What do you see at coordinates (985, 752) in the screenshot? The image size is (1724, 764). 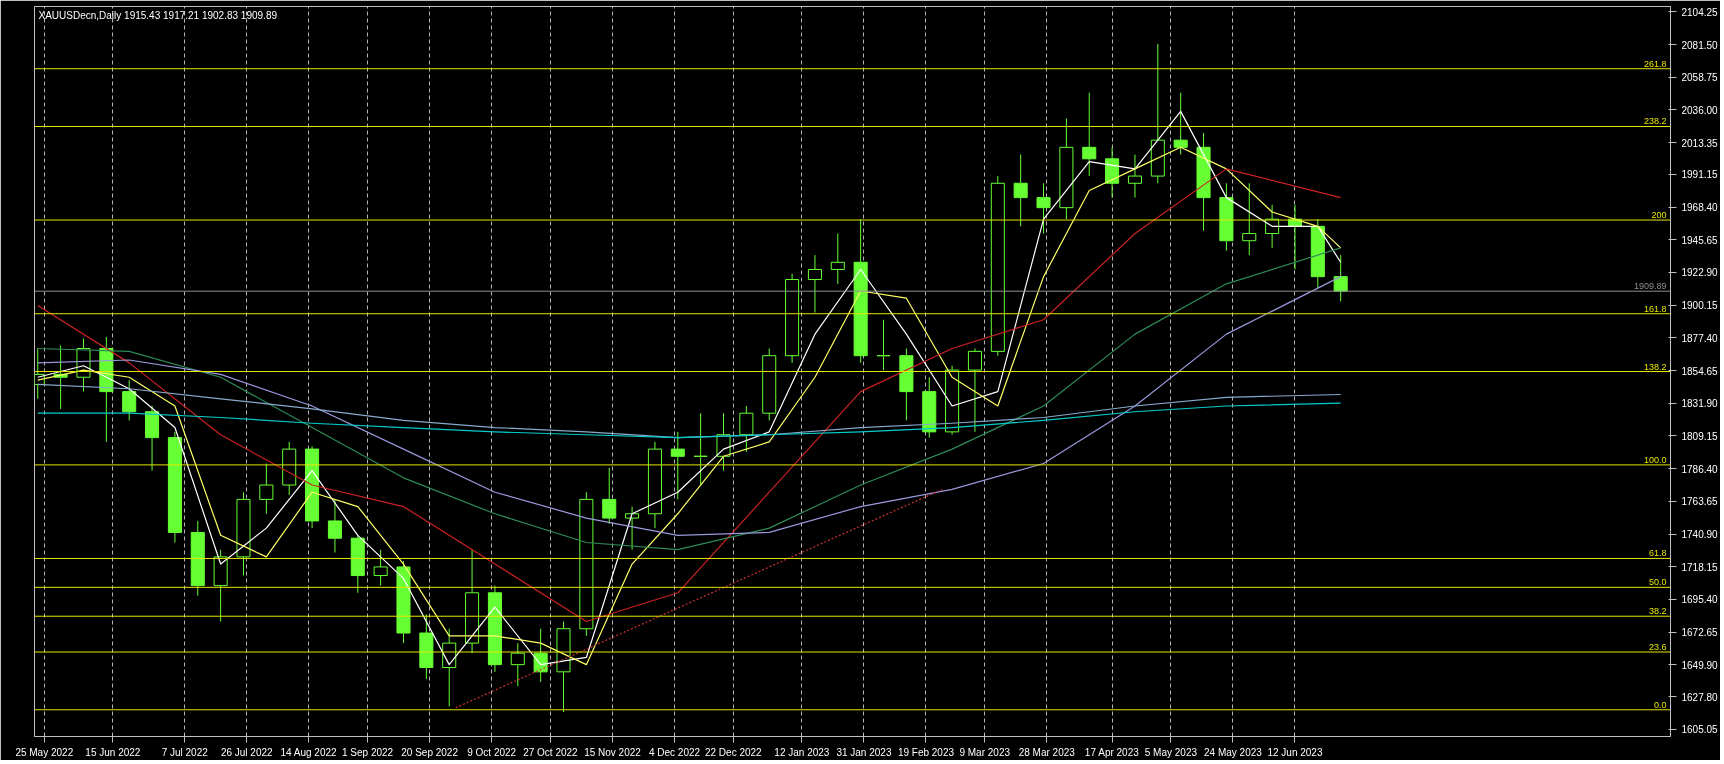 I see `x-tick-label: 9 Mar 2023` at bounding box center [985, 752].